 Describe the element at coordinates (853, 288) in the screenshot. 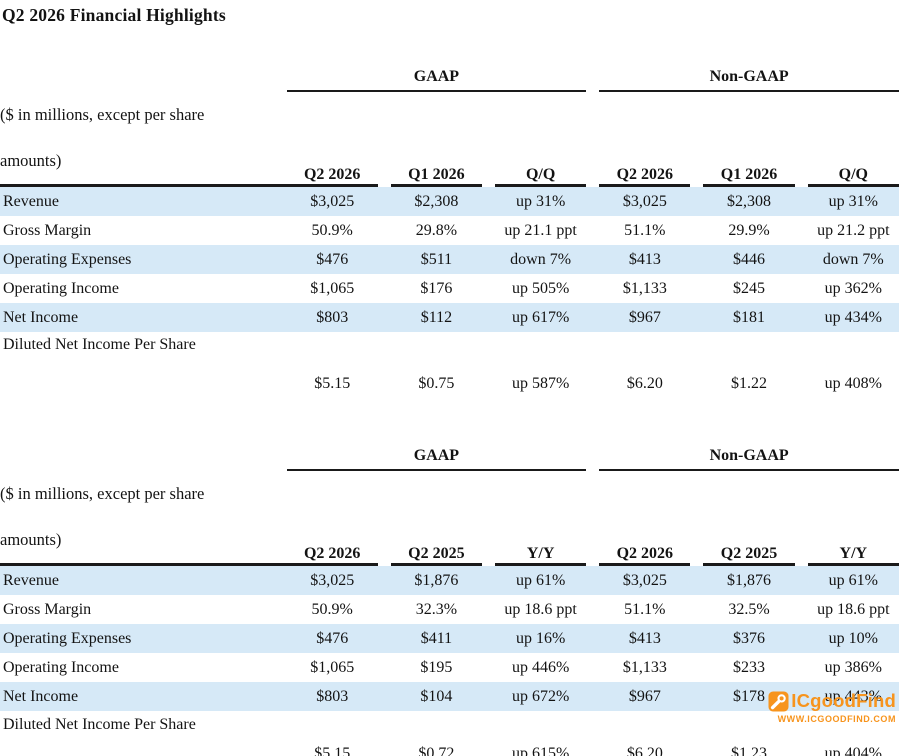

I see `value-cell: up 362%` at that location.